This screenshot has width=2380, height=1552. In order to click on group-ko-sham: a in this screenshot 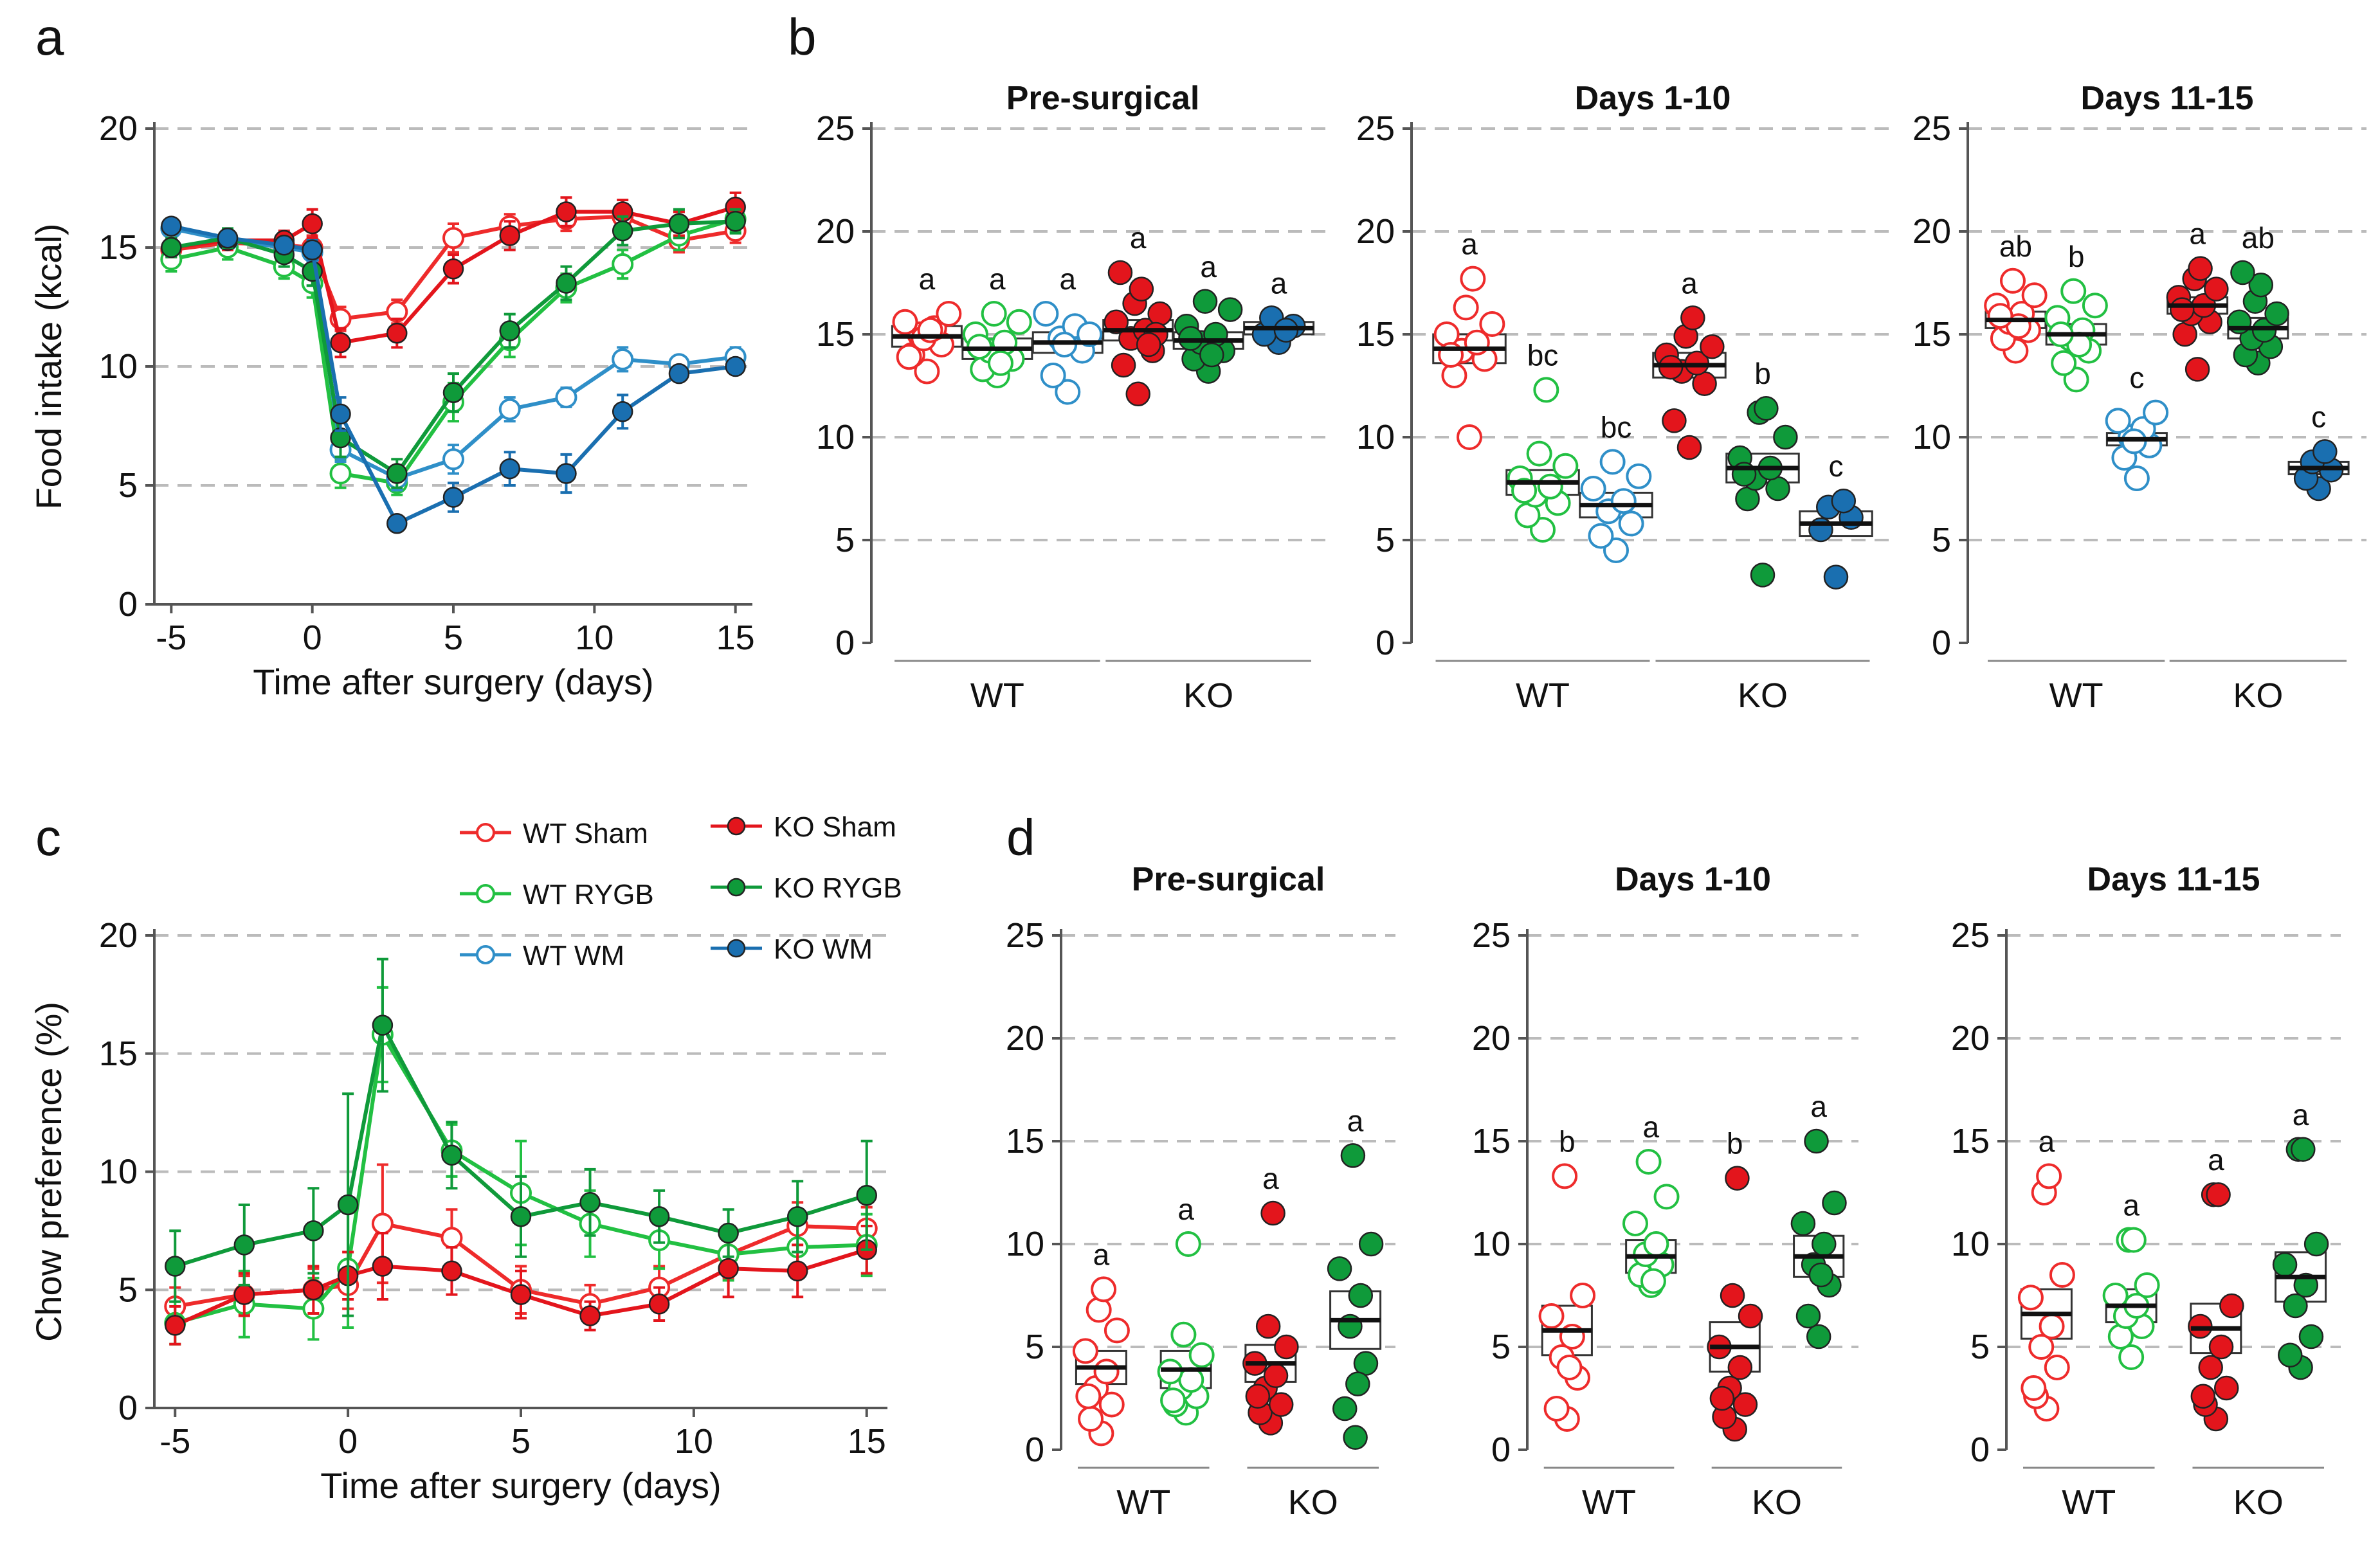, I will do `click(2197, 299)`.